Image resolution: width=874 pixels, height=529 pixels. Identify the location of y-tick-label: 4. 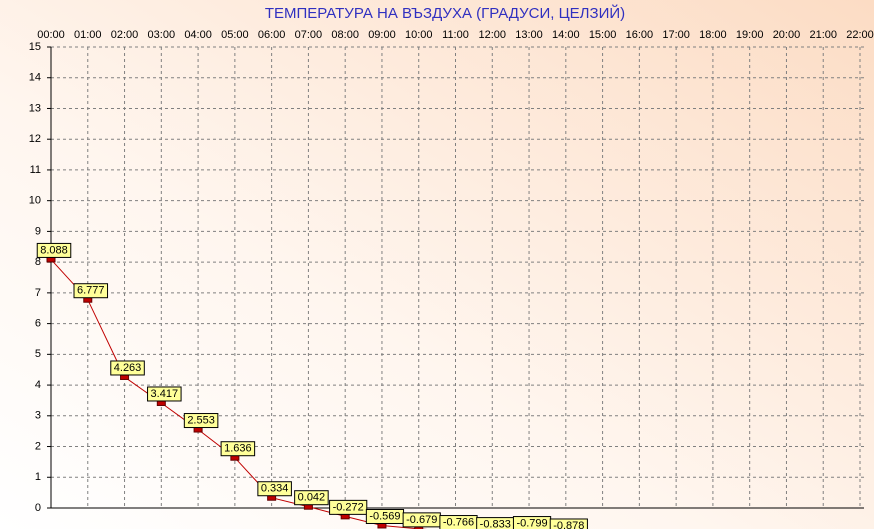
(38, 385).